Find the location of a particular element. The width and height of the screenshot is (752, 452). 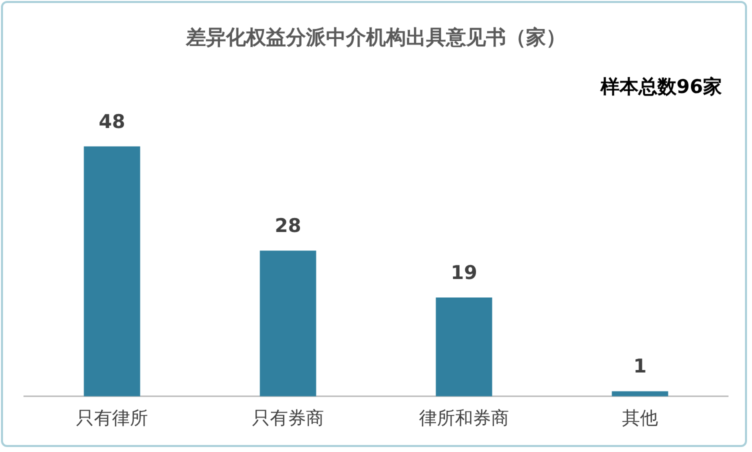

x-tick-label: 只有券商 is located at coordinates (288, 418).